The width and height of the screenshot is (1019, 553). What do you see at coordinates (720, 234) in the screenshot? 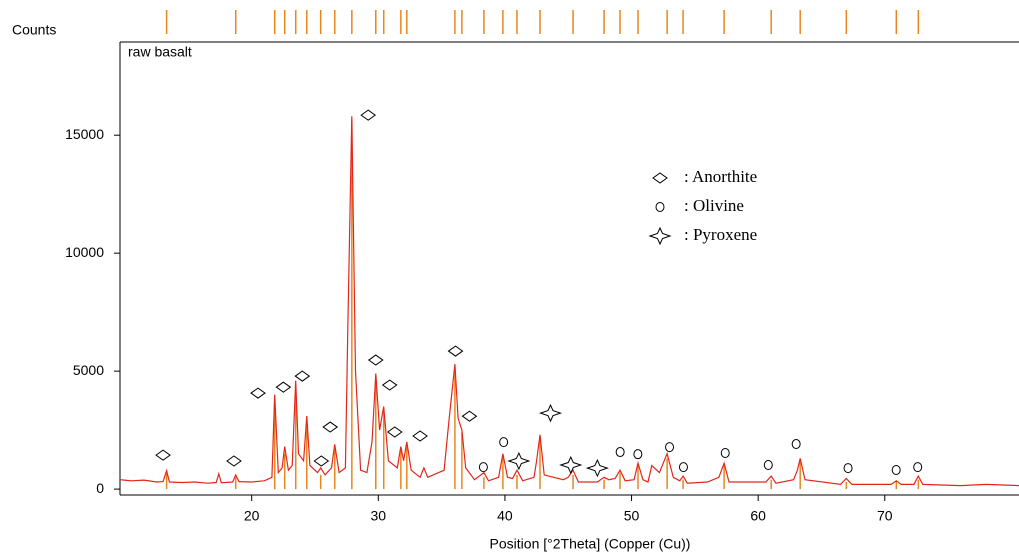
I see `legend-label: : Pyroxene` at bounding box center [720, 234].